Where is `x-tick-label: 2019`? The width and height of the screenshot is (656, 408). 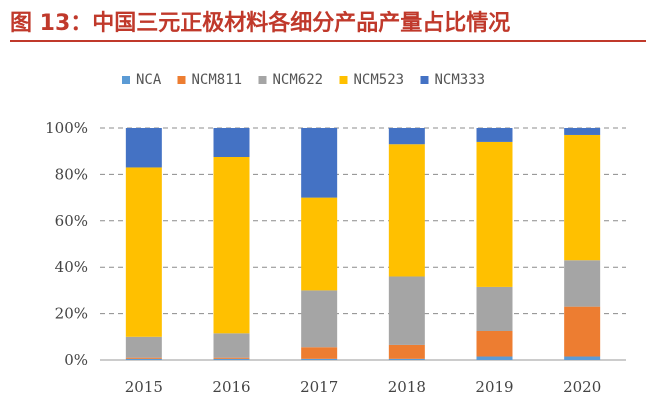
x-tick-label: 2019 is located at coordinates (494, 387).